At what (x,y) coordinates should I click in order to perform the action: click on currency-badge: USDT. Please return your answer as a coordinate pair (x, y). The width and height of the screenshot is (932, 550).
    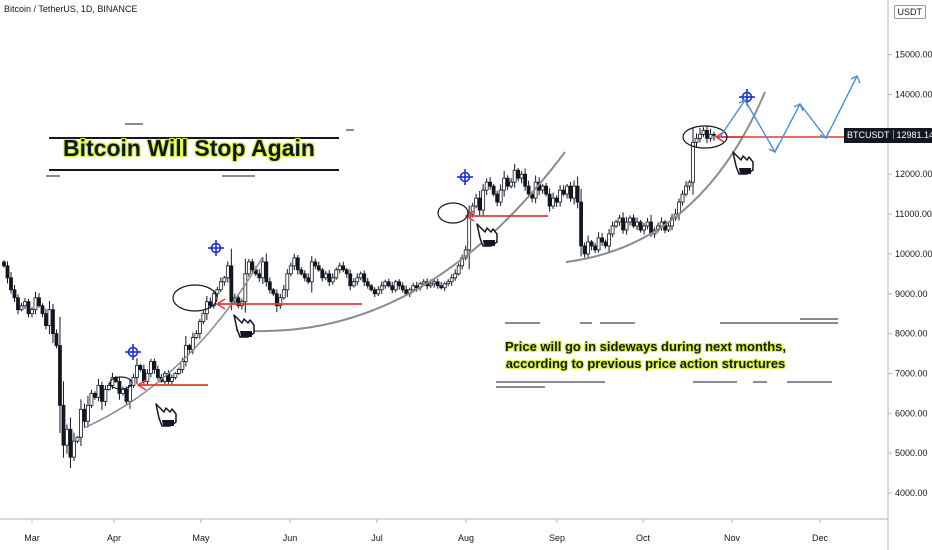
    Looking at the image, I should click on (909, 12).